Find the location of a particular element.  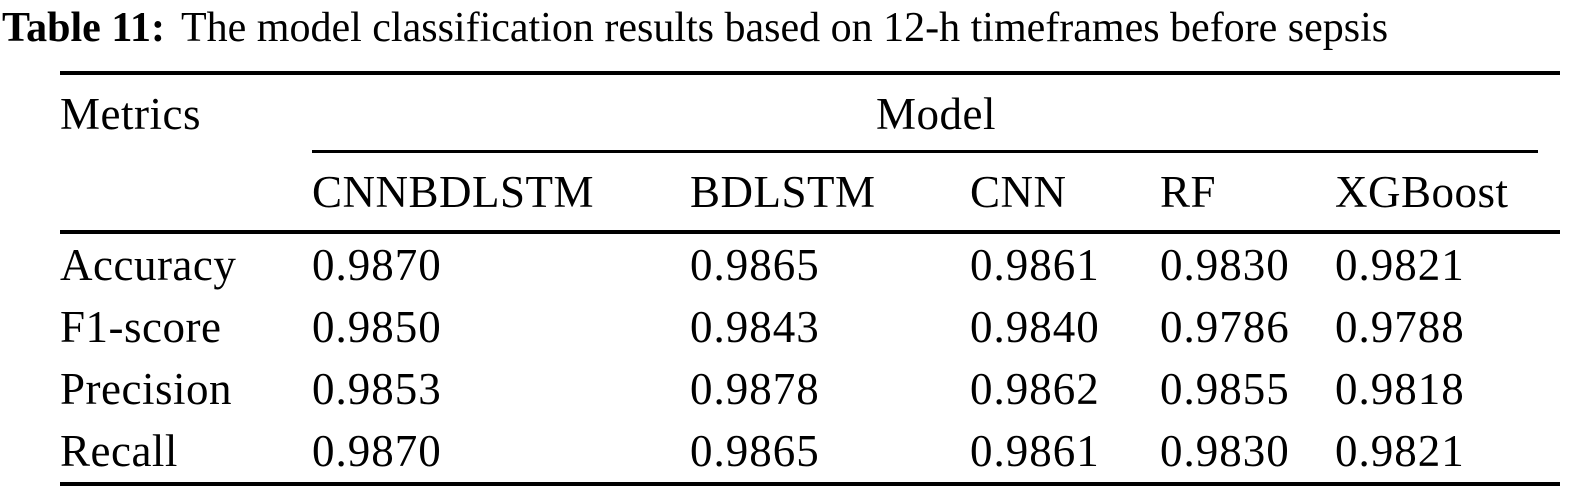

column-header-xgboost: XGBoost is located at coordinates (1422, 191).